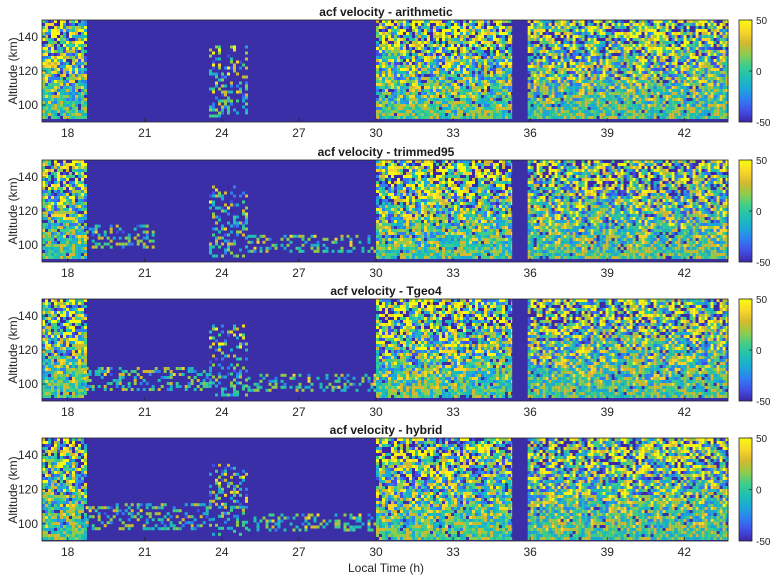 The height and width of the screenshot is (582, 782). I want to click on panel-4-x-ticks: 18 21 24 27 30 33 36 39 42, so click(376, 548).